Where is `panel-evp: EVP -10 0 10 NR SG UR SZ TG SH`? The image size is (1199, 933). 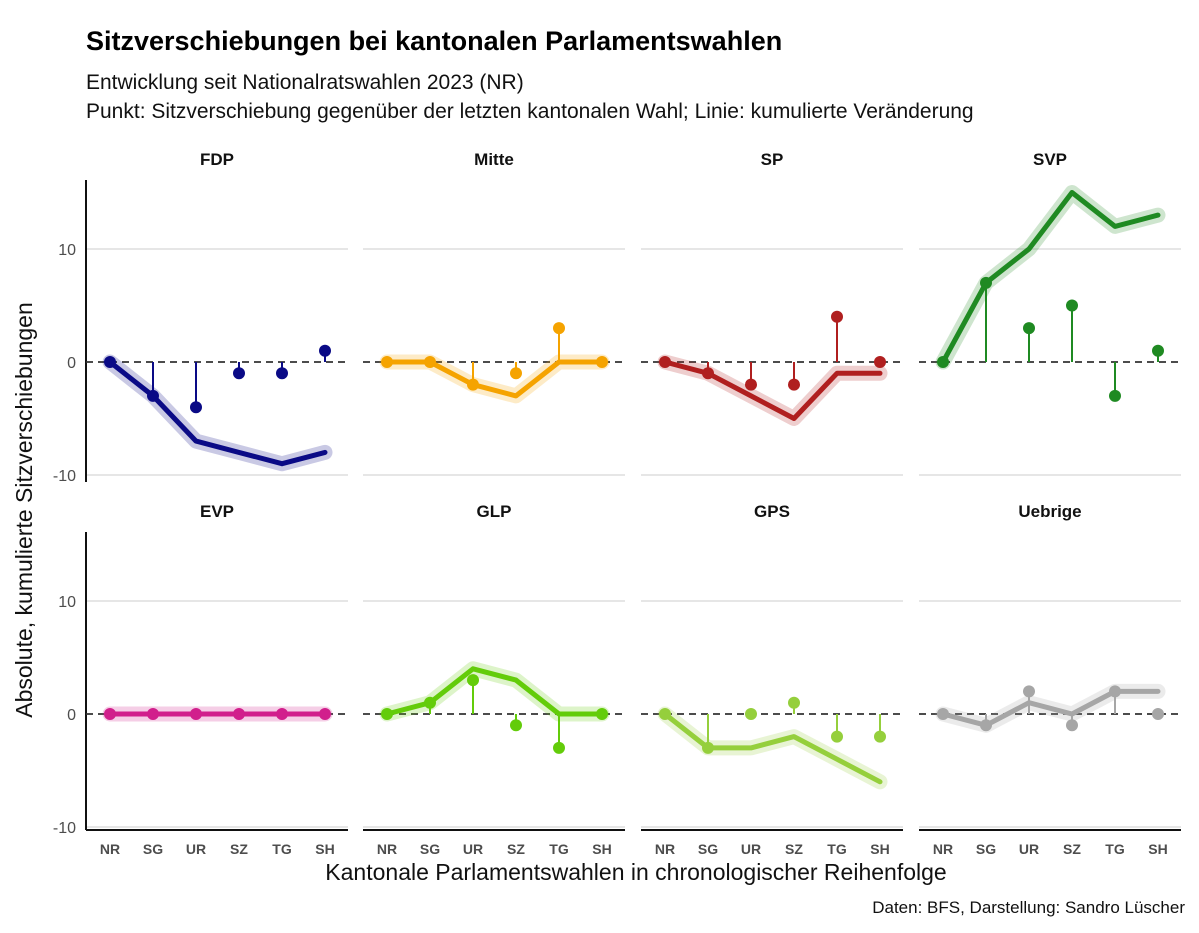
panel-evp: EVP -10 0 10 NR SG UR SZ TG SH is located at coordinates (200, 679).